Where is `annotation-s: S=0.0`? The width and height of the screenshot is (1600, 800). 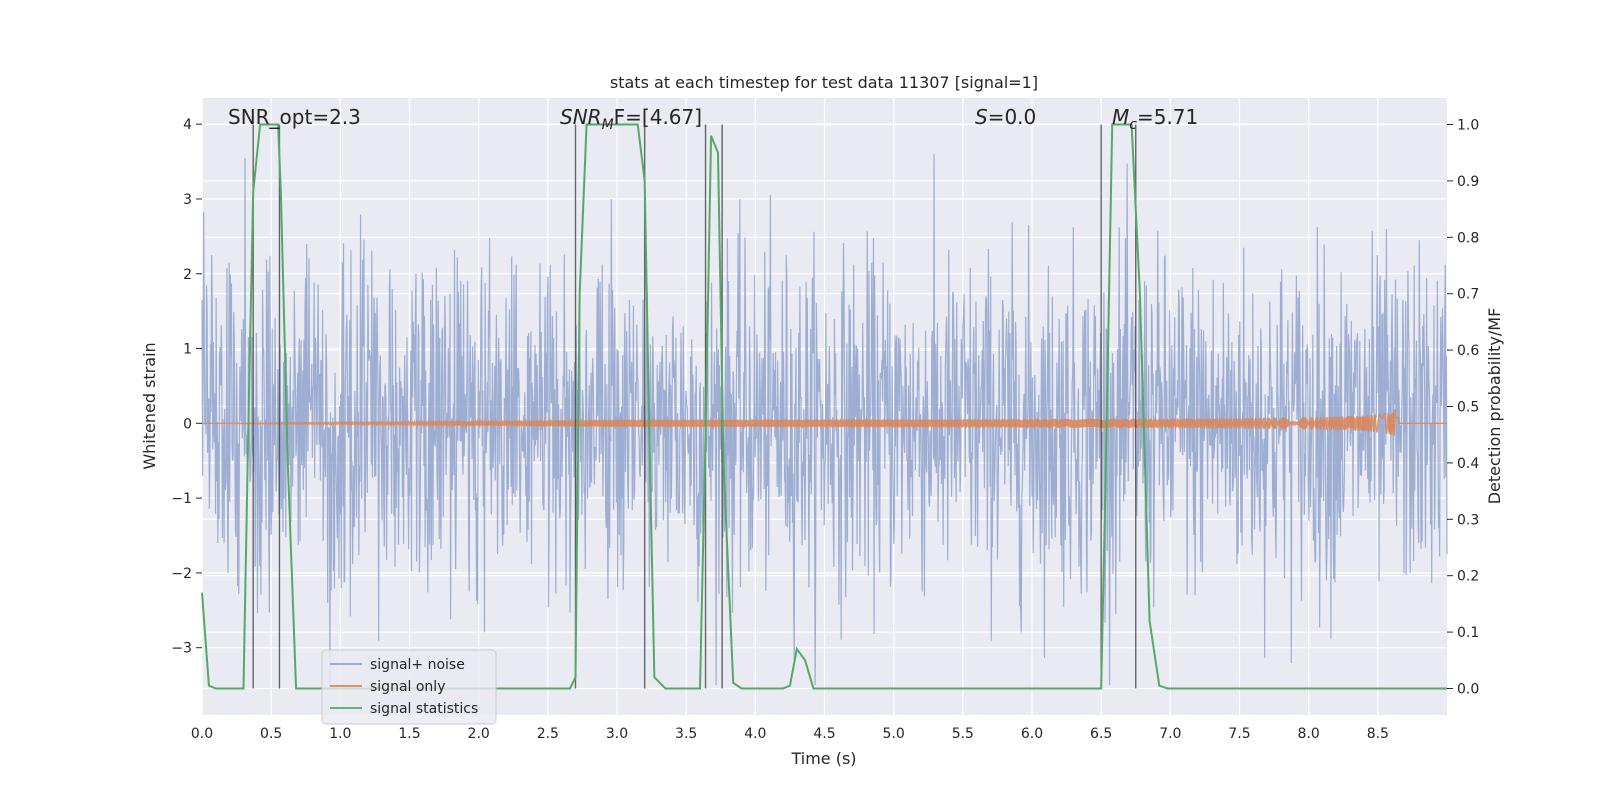
annotation-s: S=0.0 is located at coordinates (1005, 117).